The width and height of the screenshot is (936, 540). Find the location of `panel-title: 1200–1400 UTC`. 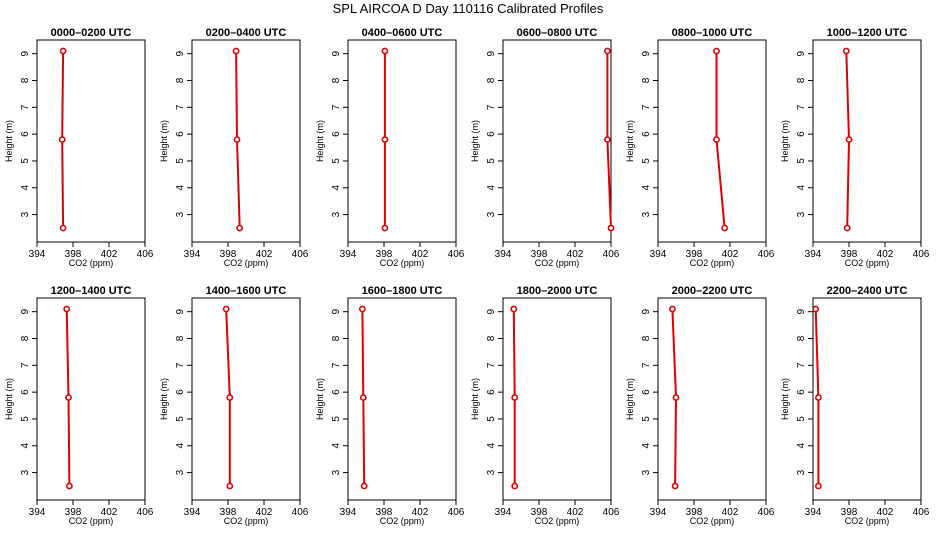

panel-title: 1200–1400 UTC is located at coordinates (91, 291).